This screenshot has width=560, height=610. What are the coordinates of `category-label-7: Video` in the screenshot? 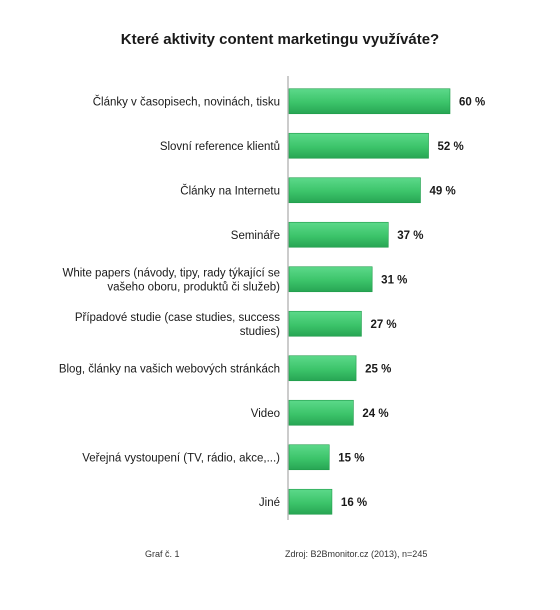 It's located at (265, 414).